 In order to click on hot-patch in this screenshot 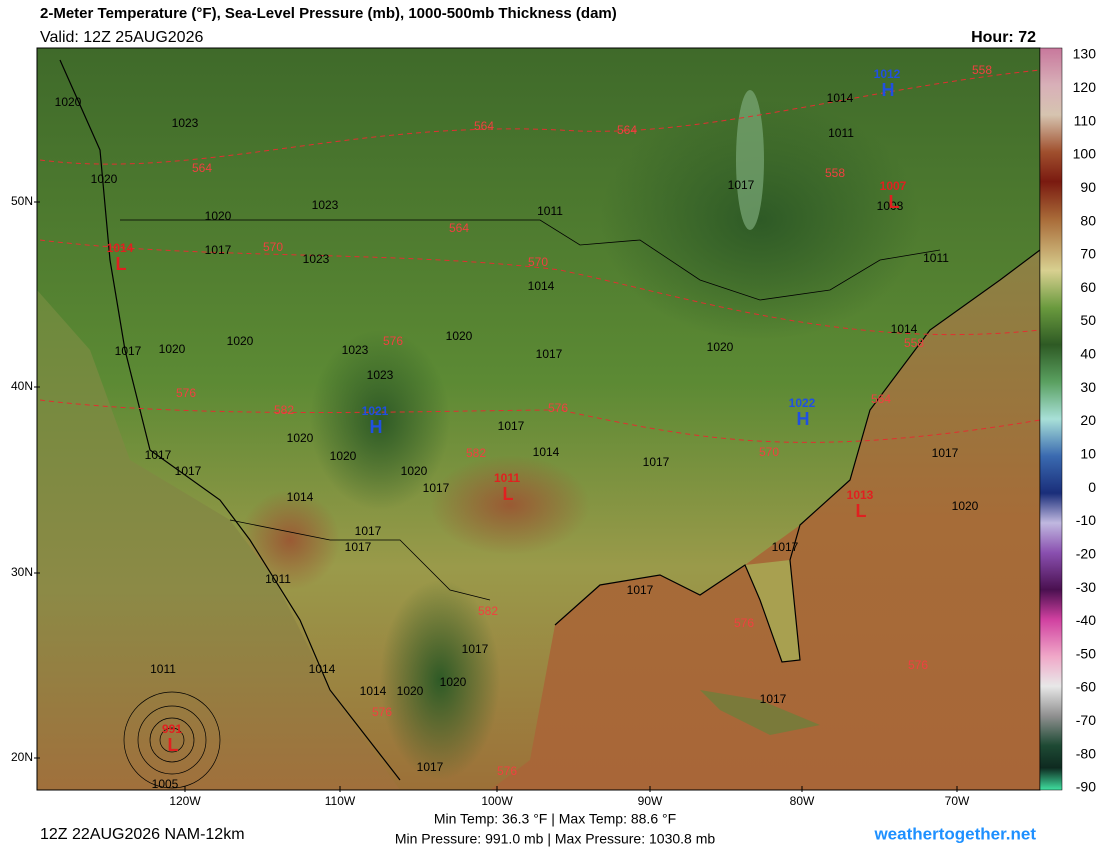, I will do `click(510, 505)`.